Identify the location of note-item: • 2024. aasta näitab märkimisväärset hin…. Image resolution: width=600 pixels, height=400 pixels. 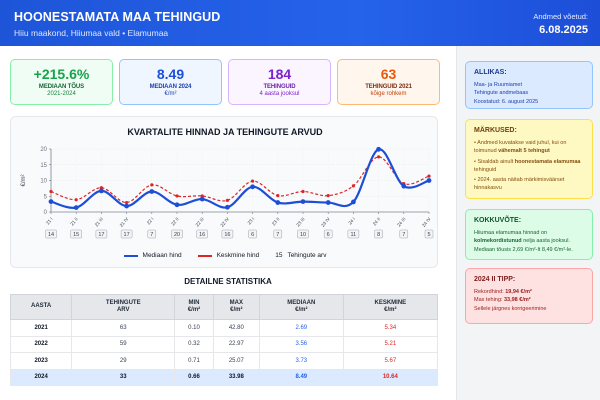
(519, 184).